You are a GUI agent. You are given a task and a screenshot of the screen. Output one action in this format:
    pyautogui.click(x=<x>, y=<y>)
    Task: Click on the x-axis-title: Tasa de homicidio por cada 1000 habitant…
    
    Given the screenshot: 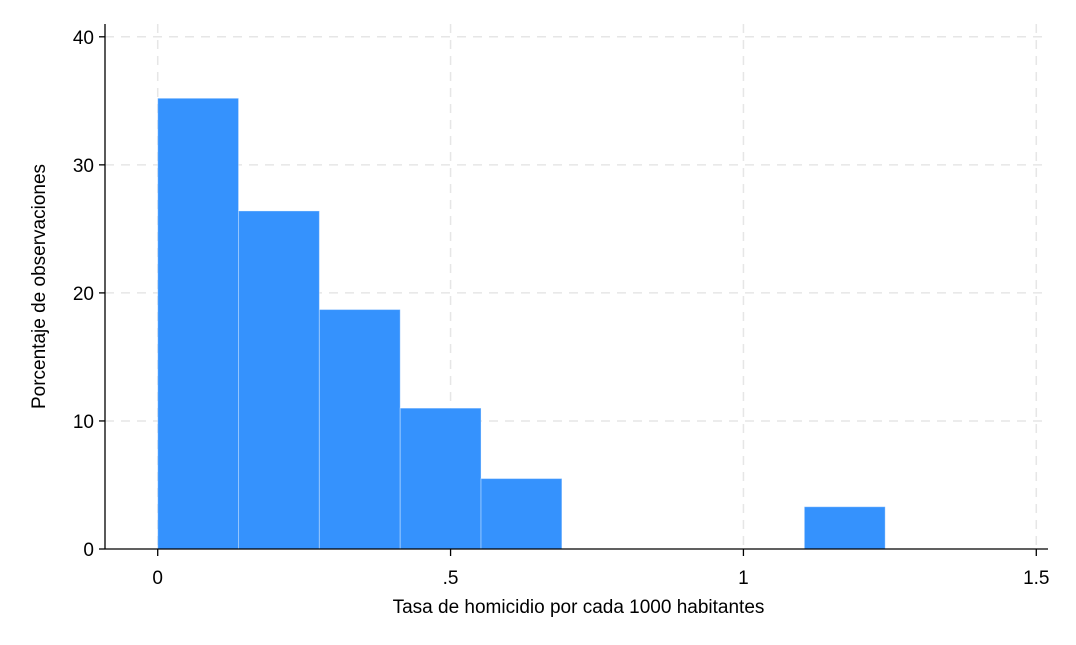 What is the action you would take?
    pyautogui.click(x=579, y=607)
    